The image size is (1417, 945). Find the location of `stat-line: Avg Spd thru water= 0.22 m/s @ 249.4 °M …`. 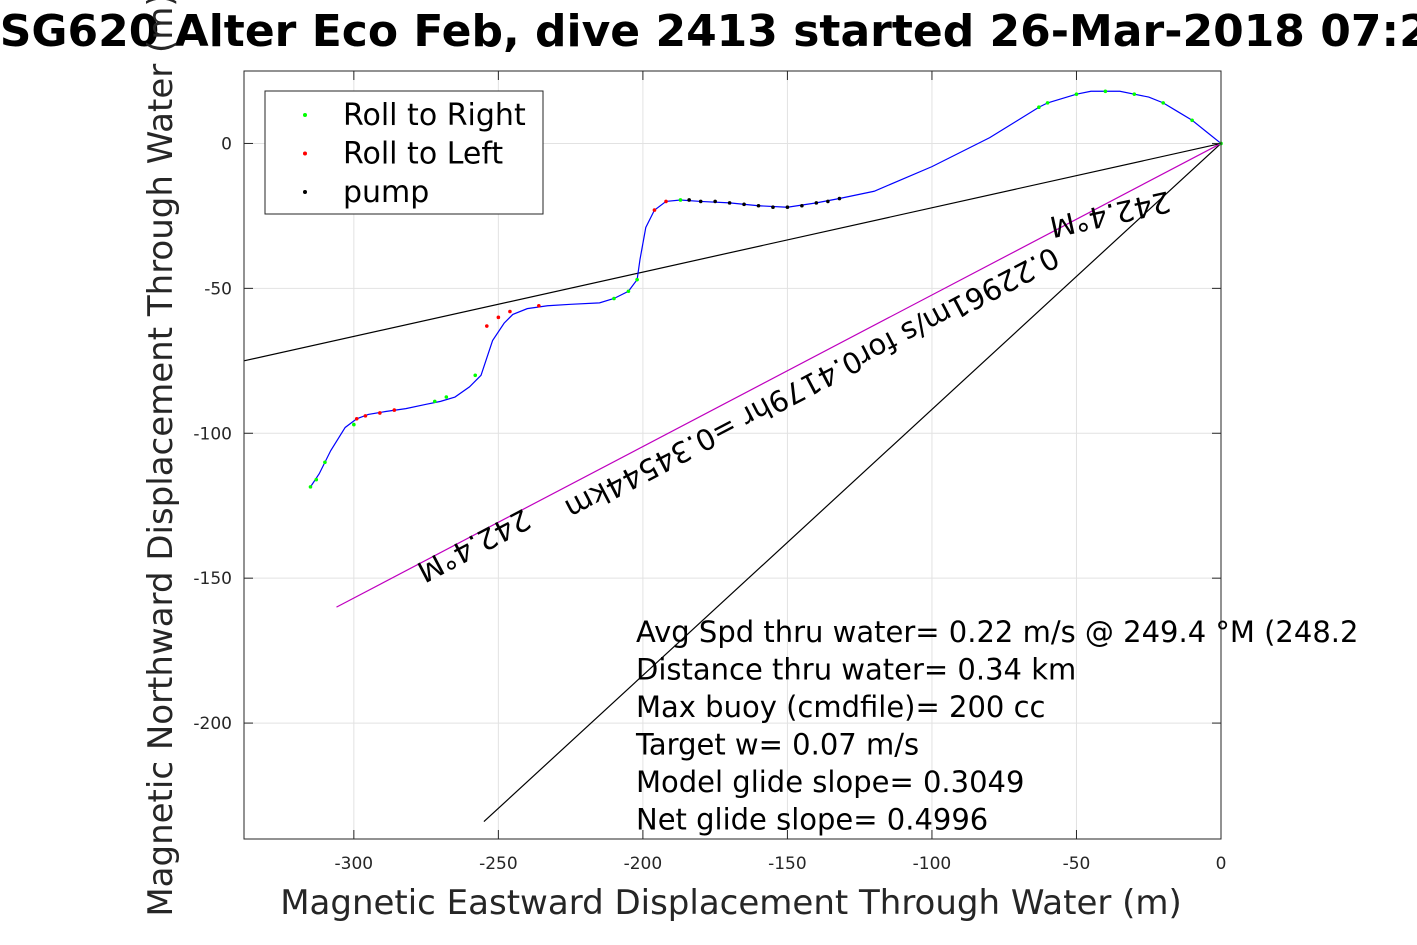

stat-line: Avg Spd thru water= 0.22 m/s @ 249.4 °M … is located at coordinates (997, 632).